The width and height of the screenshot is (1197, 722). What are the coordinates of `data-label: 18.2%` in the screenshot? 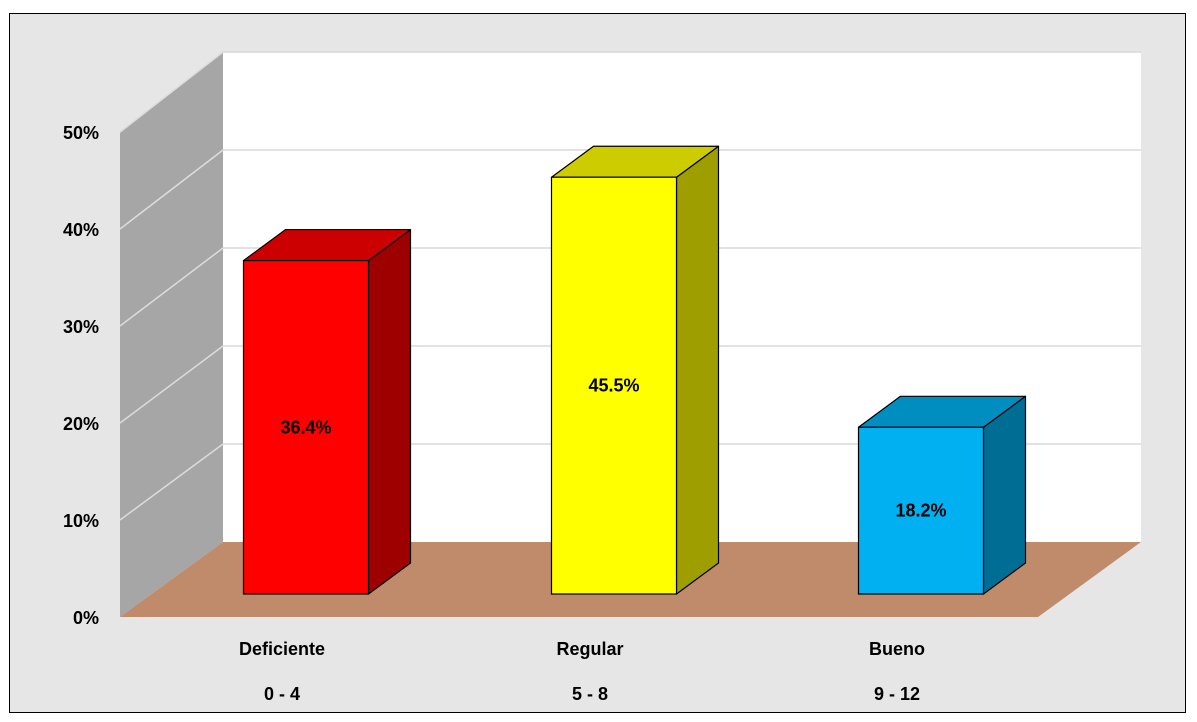 It's located at (920, 511).